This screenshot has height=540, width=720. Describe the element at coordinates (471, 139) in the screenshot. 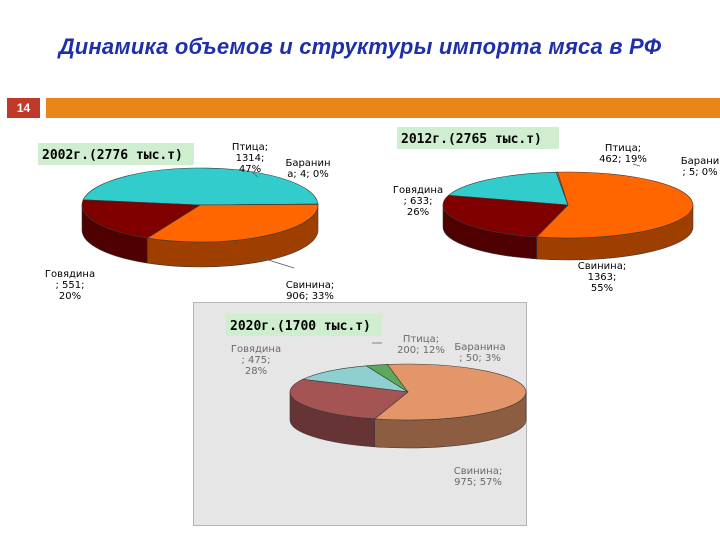

I see `chart-title: 2012г.(2765 тыс.т)` at that location.